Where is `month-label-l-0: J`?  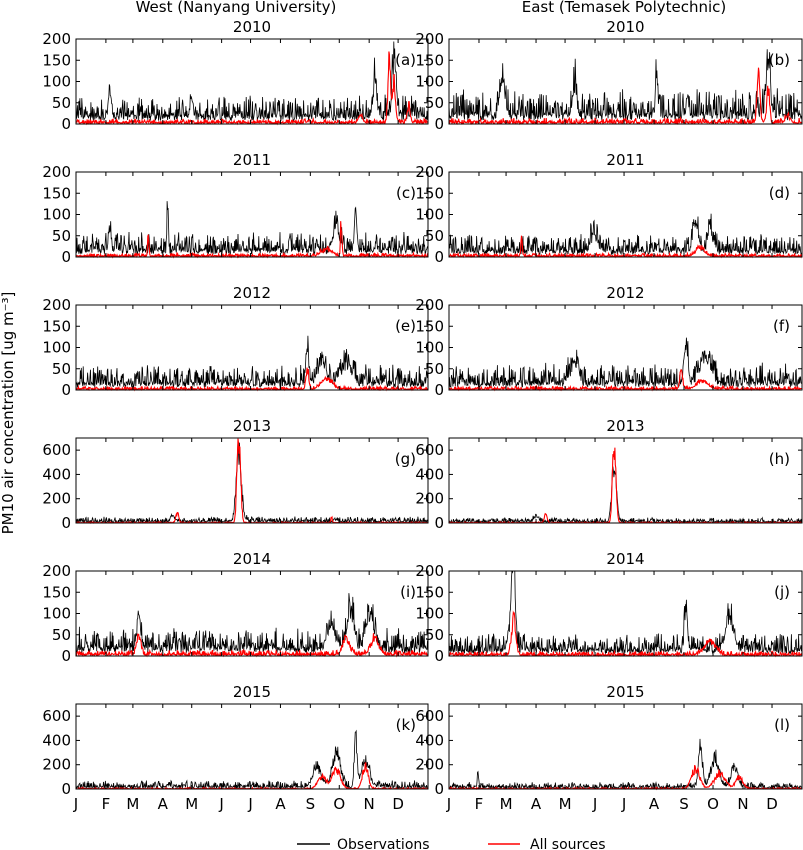
month-label-l-0: J is located at coordinates (448, 804).